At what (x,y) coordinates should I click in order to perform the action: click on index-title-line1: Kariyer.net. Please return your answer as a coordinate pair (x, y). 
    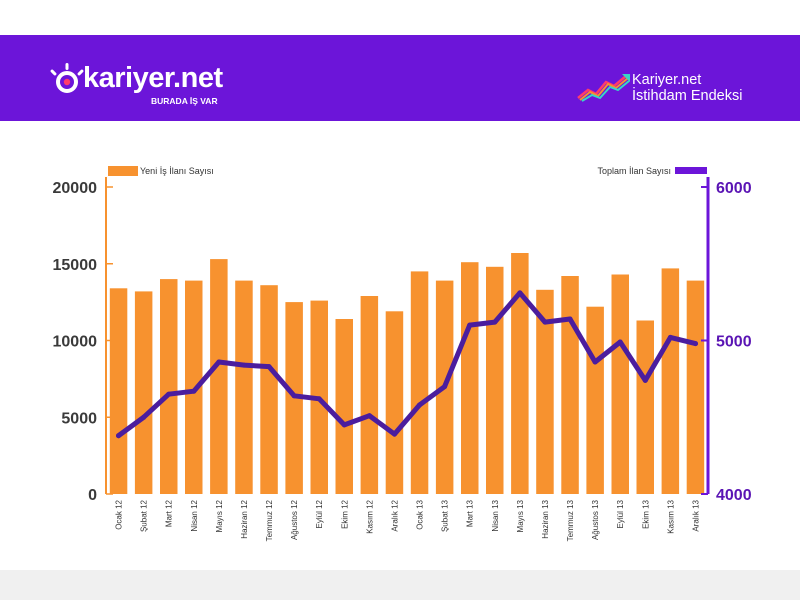
    Looking at the image, I should click on (667, 80).